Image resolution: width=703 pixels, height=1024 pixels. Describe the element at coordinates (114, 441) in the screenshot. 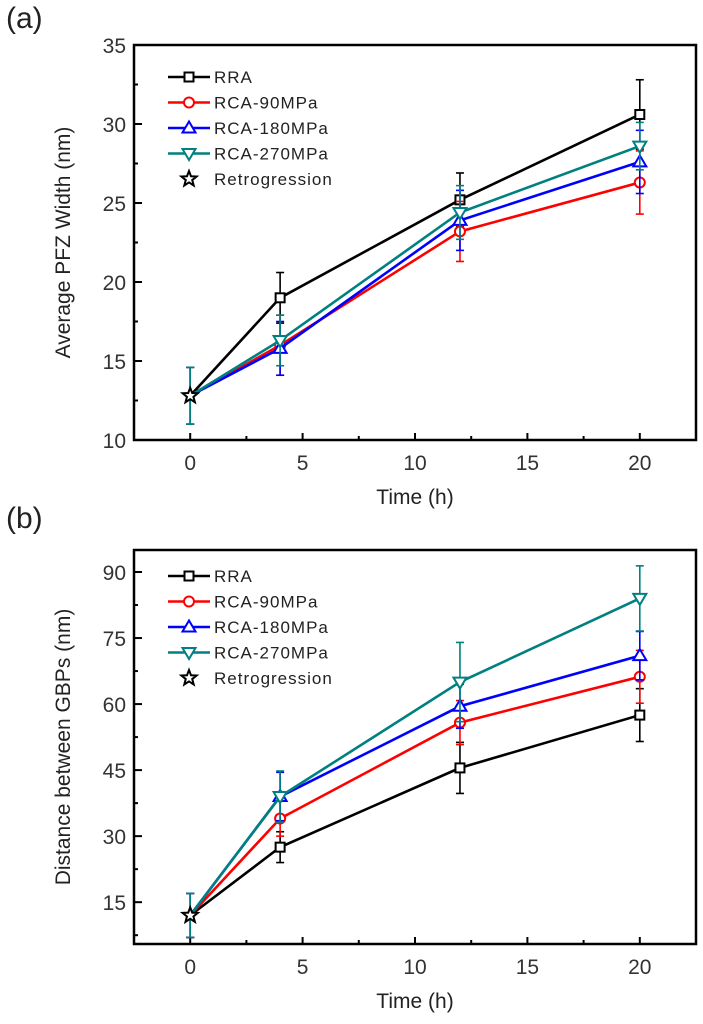

I see `y-tick-label: 10` at that location.